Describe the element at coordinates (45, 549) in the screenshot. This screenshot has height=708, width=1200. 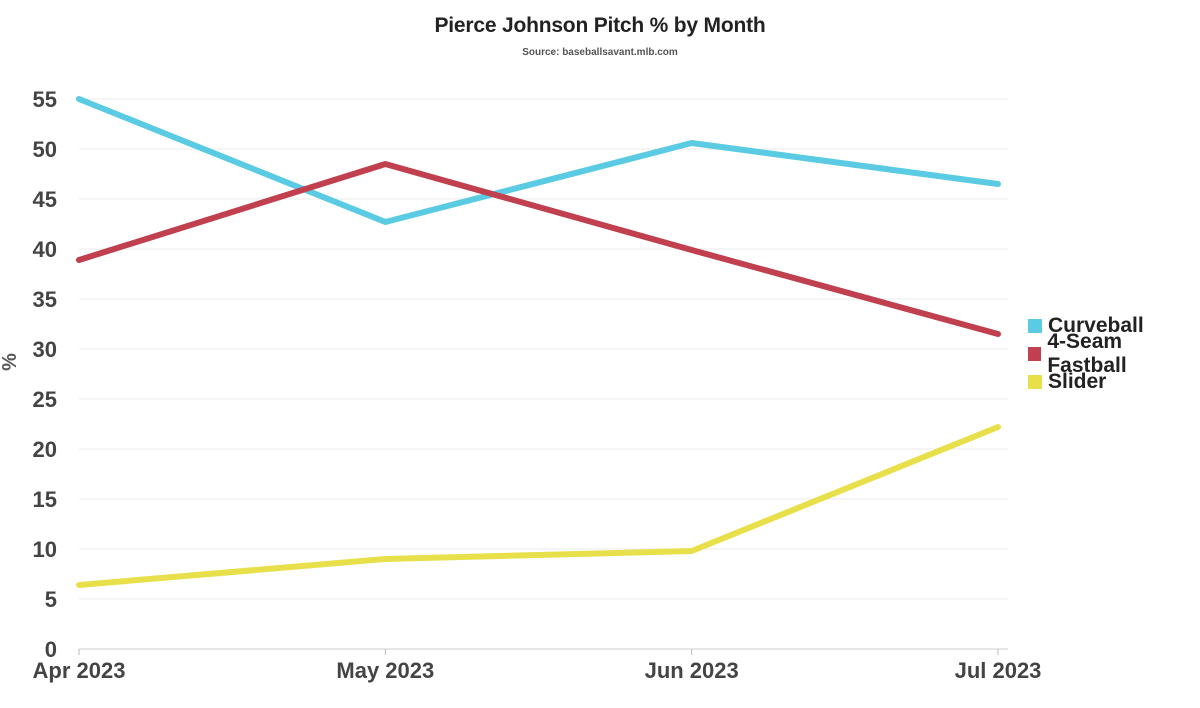
I see `y-tick-label: 10` at that location.